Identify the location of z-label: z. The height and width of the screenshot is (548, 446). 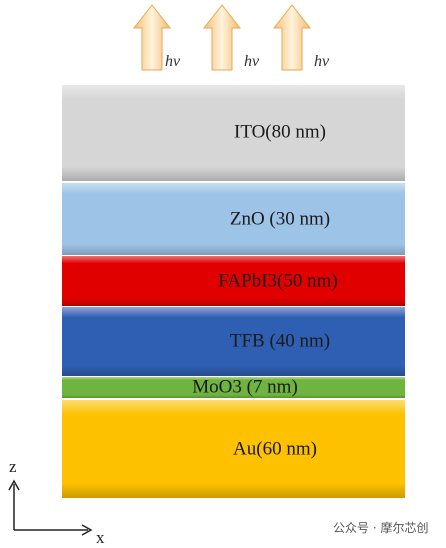
(13, 466).